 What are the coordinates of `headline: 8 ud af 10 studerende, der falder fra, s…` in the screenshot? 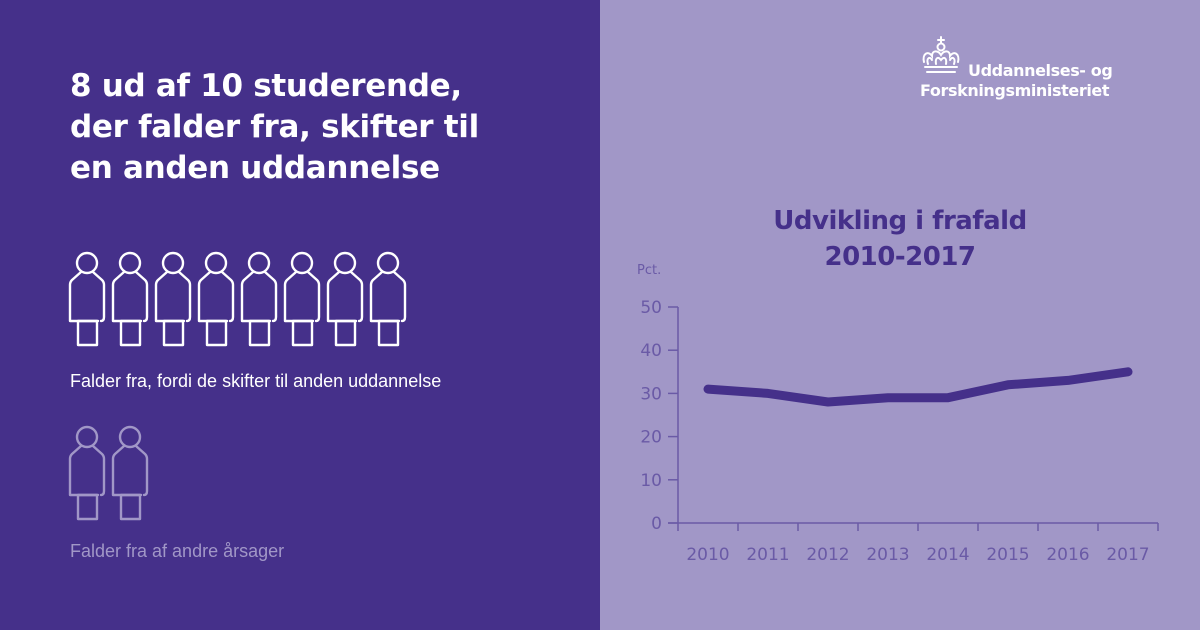 It's located at (330, 127).